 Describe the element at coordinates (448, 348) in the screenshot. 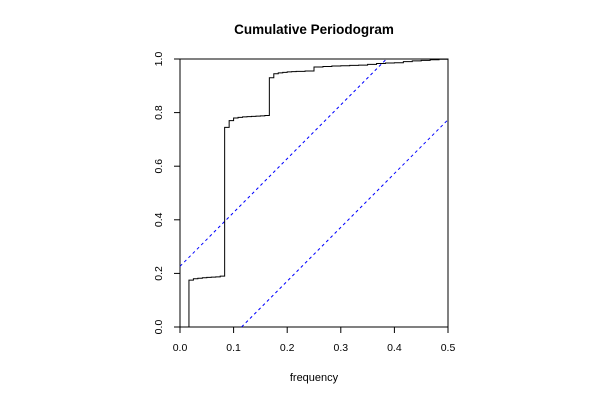

I see `x-tick-label: 0.5` at that location.